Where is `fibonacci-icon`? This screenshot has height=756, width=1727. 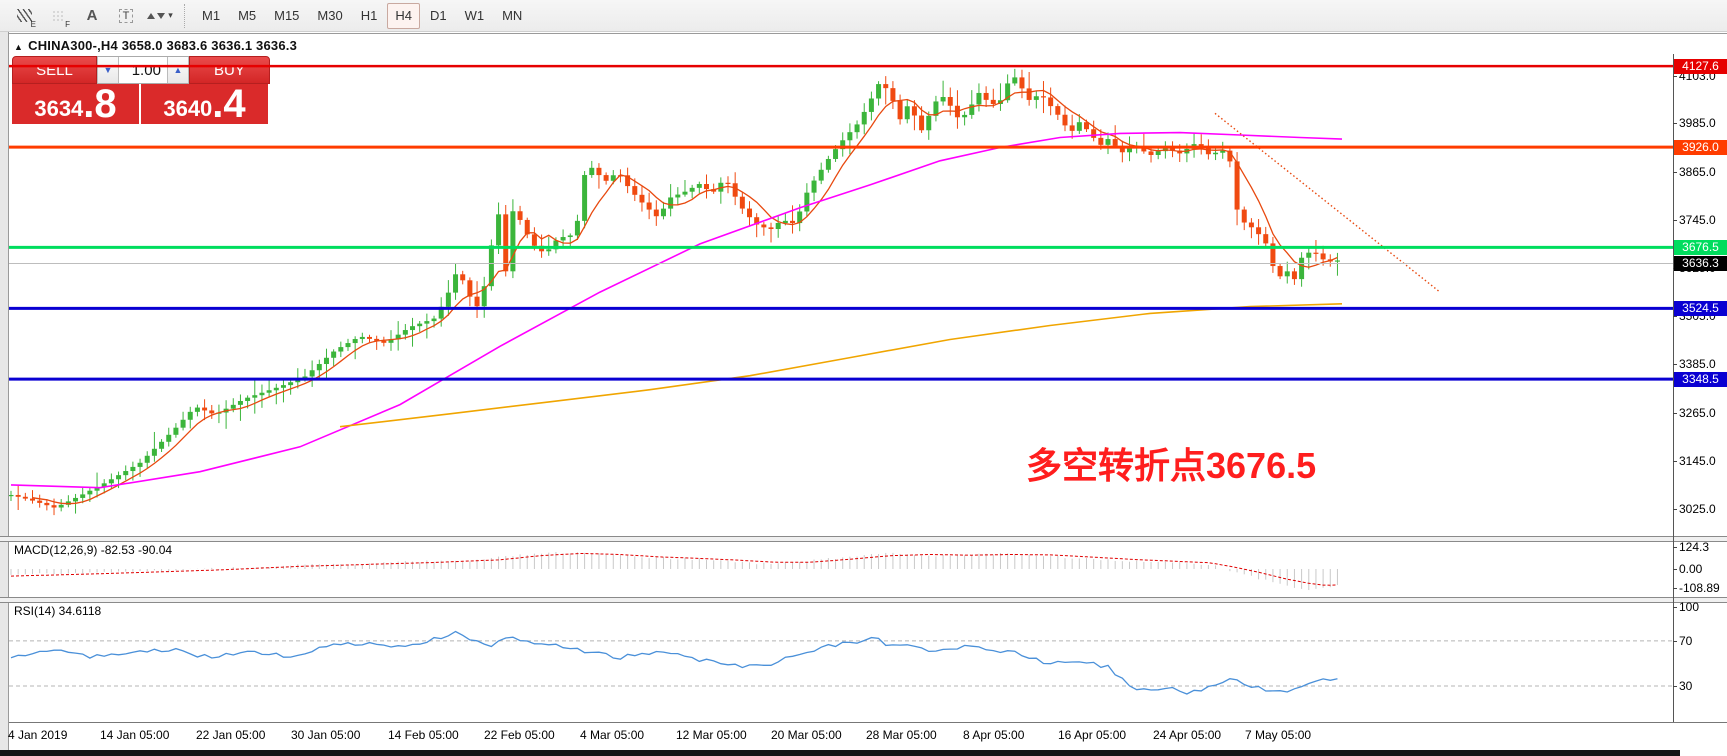 fibonacci-icon is located at coordinates (58, 15).